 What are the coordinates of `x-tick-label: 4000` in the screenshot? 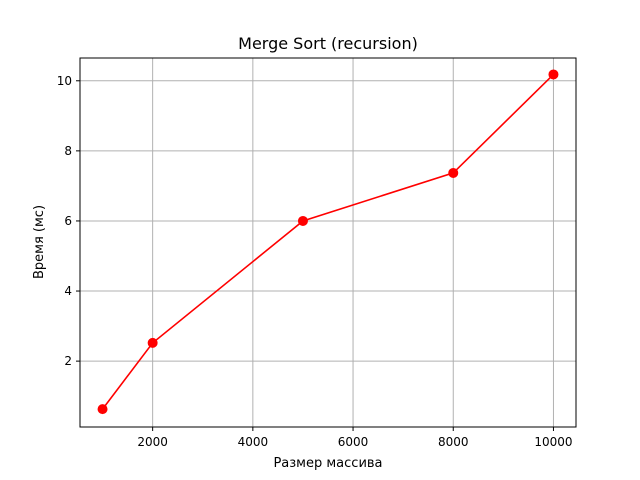 It's located at (253, 442).